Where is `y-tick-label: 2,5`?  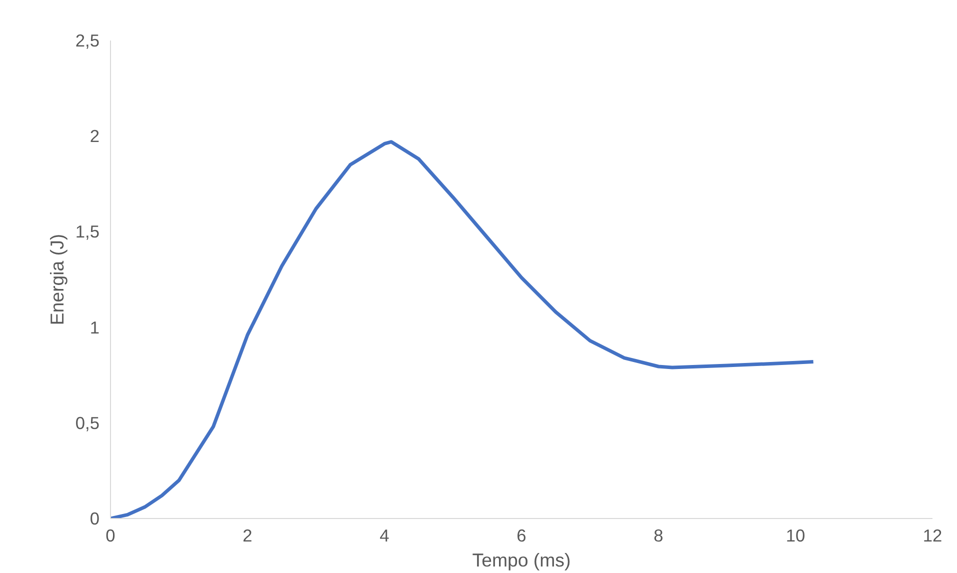 y-tick-label: 2,5 is located at coordinates (87, 40).